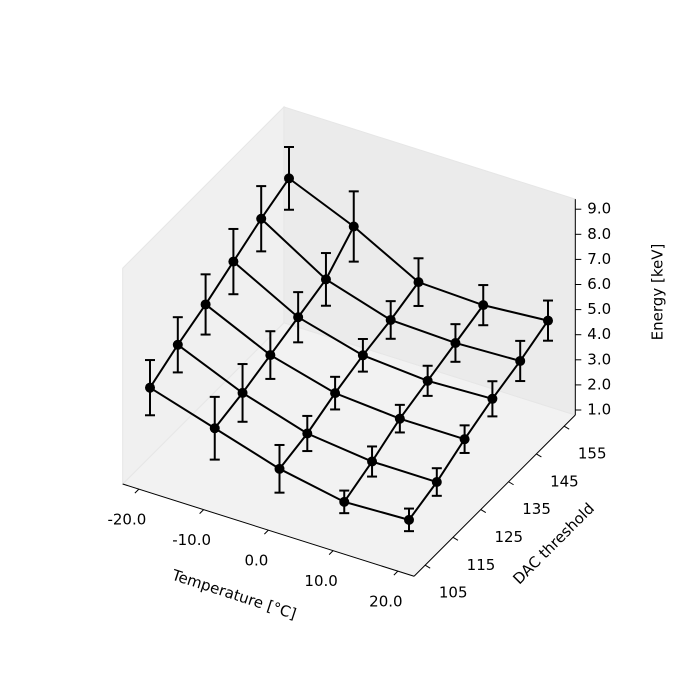 The width and height of the screenshot is (675, 675). What do you see at coordinates (599, 234) in the screenshot?
I see `z-tick-label: 8.0` at bounding box center [599, 234].